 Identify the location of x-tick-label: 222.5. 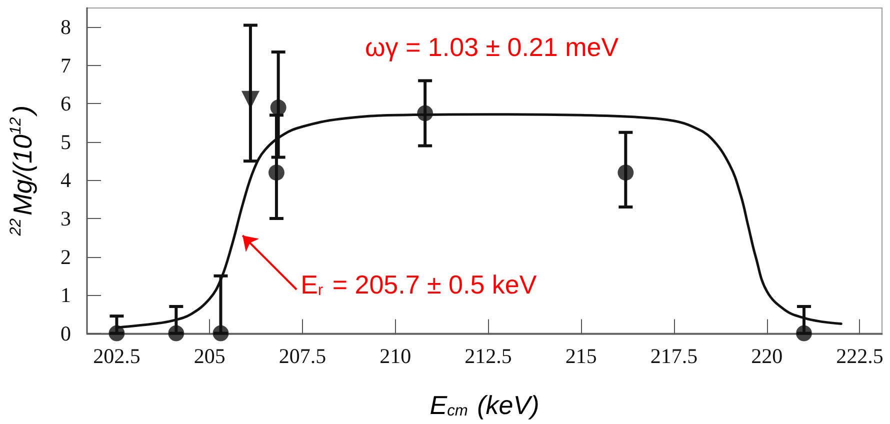
(860, 356).